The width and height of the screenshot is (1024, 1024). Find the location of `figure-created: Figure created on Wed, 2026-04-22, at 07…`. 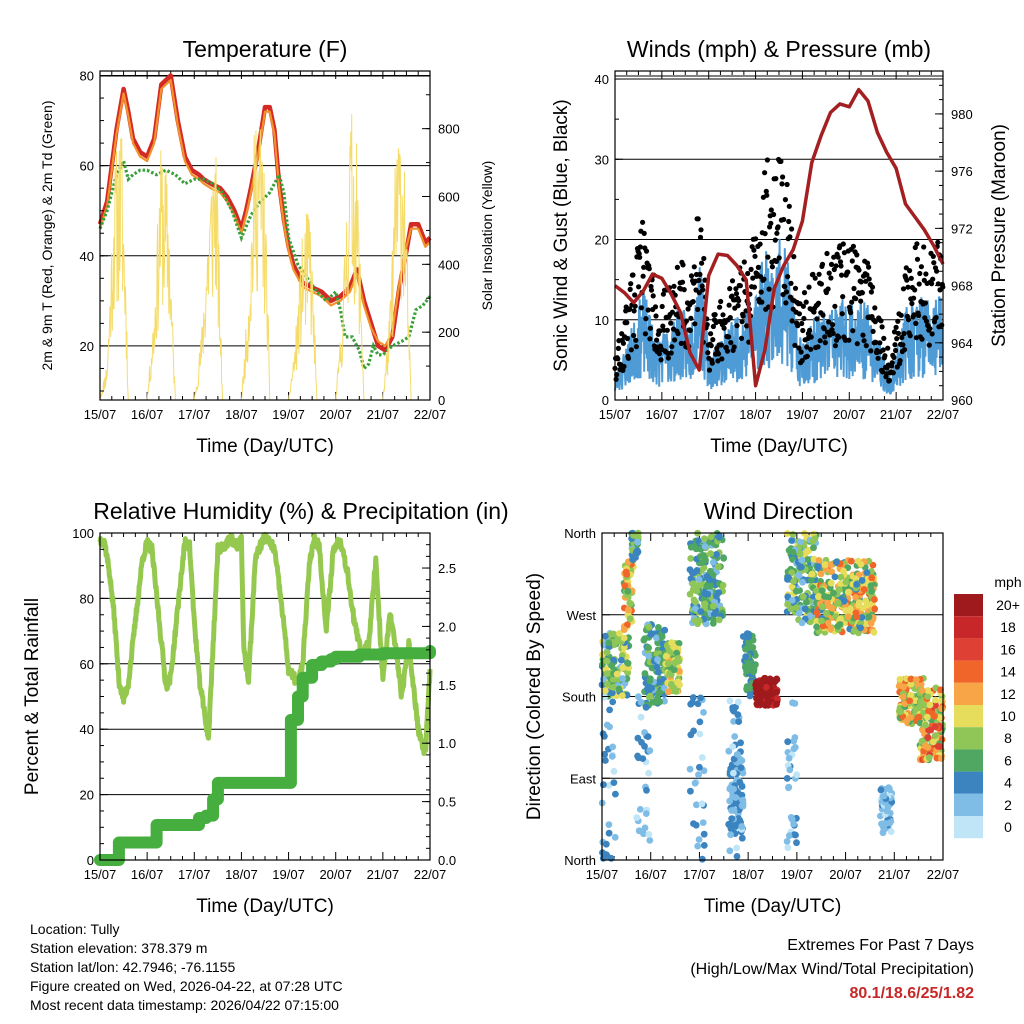

figure-created: Figure created on Wed, 2026-04-22, at 07… is located at coordinates (186, 986).